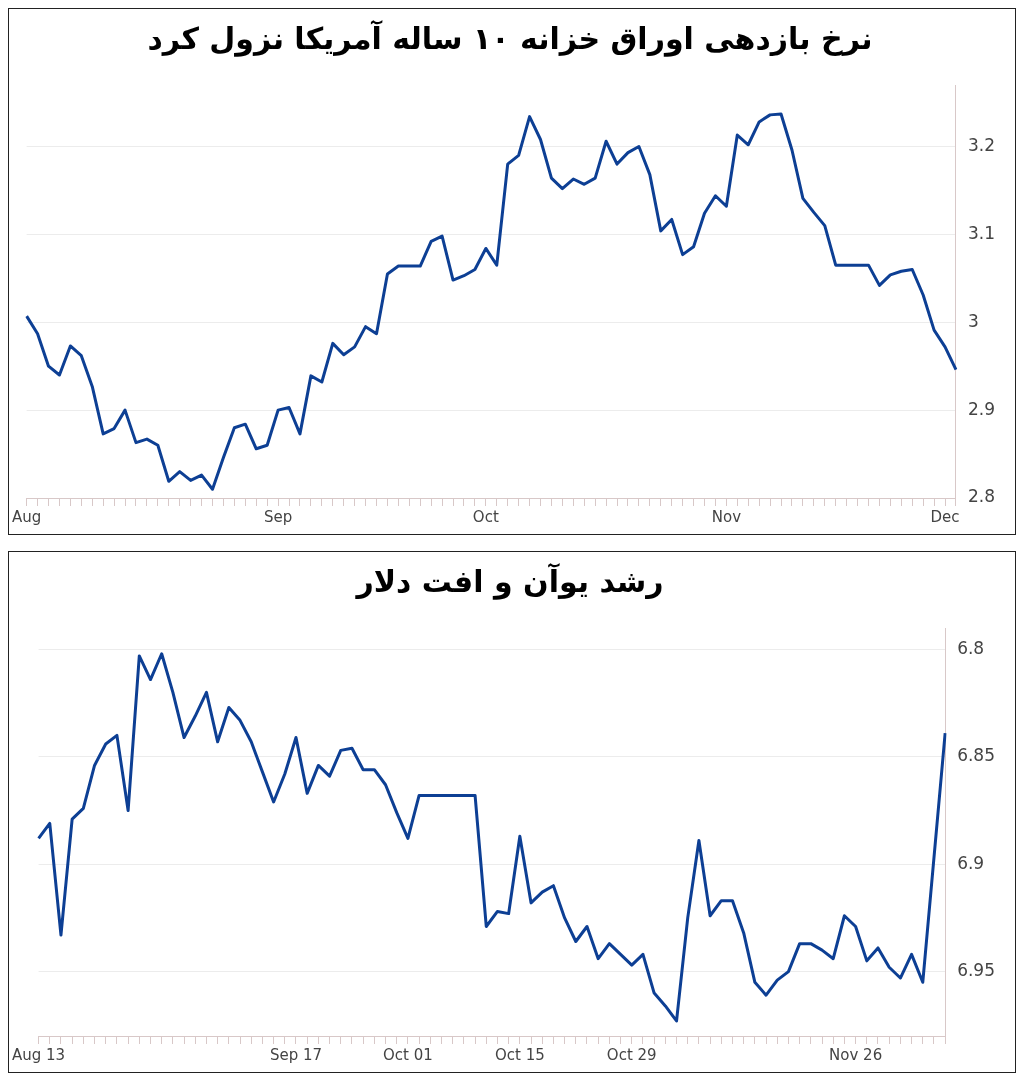 This screenshot has height=1092, width=1024. I want to click on x-tick-label: Nov, so click(726, 516).